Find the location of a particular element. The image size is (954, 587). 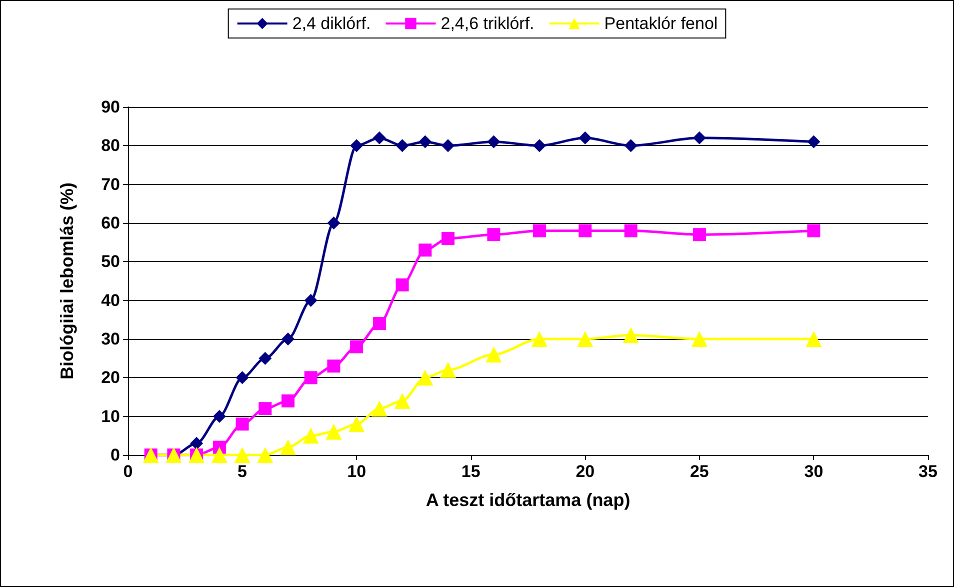

x-tick-label: 15 is located at coordinates (470, 471).